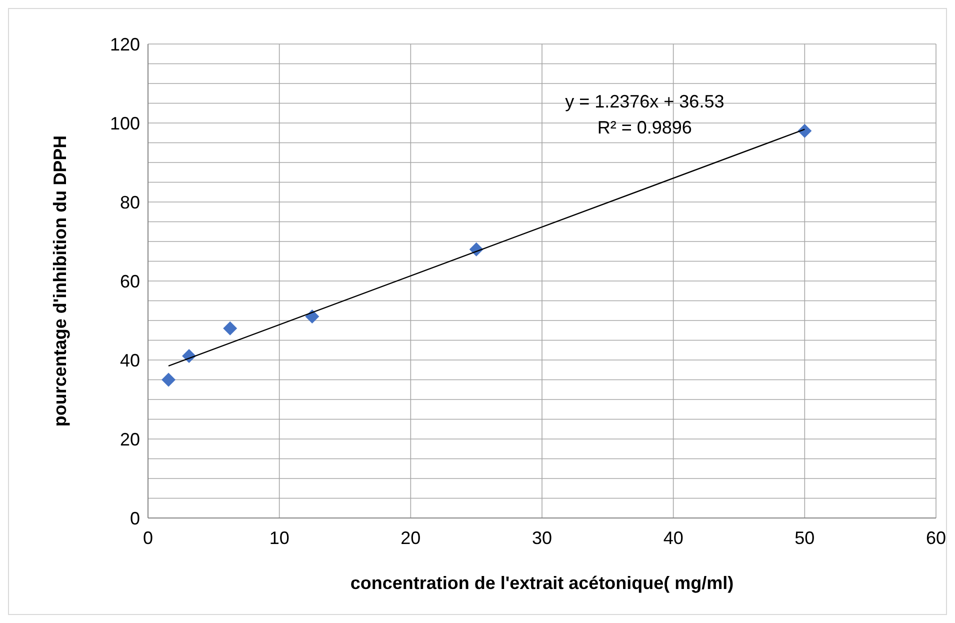  I want to click on x-tick-label: 40, so click(673, 538).